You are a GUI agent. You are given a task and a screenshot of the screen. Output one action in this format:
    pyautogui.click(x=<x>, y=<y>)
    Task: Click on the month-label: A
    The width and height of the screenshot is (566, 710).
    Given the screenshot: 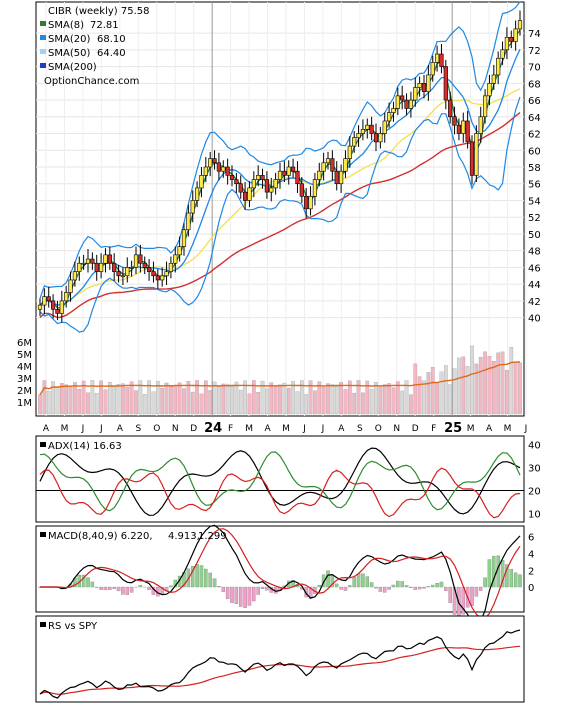 What is the action you would take?
    pyautogui.click(x=46, y=429)
    